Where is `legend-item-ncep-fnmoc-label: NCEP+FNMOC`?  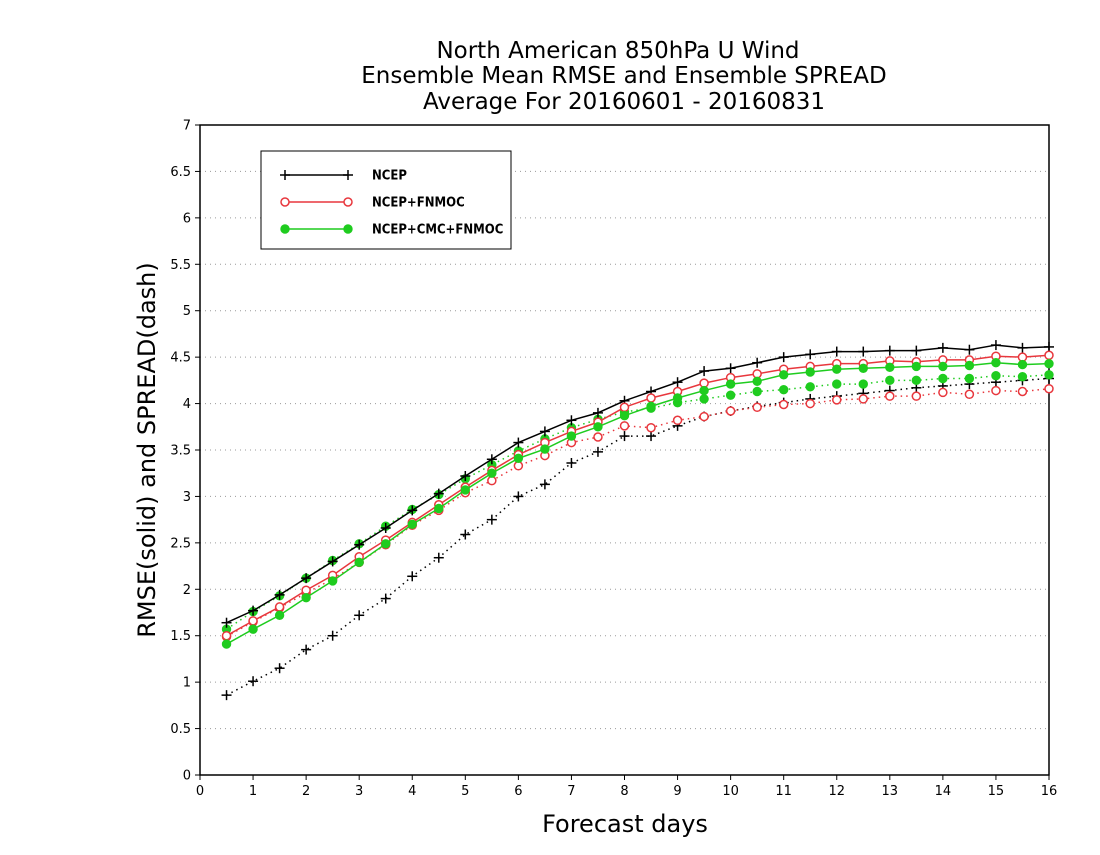 legend-item-ncep-fnmoc-label: NCEP+FNMOC is located at coordinates (418, 203).